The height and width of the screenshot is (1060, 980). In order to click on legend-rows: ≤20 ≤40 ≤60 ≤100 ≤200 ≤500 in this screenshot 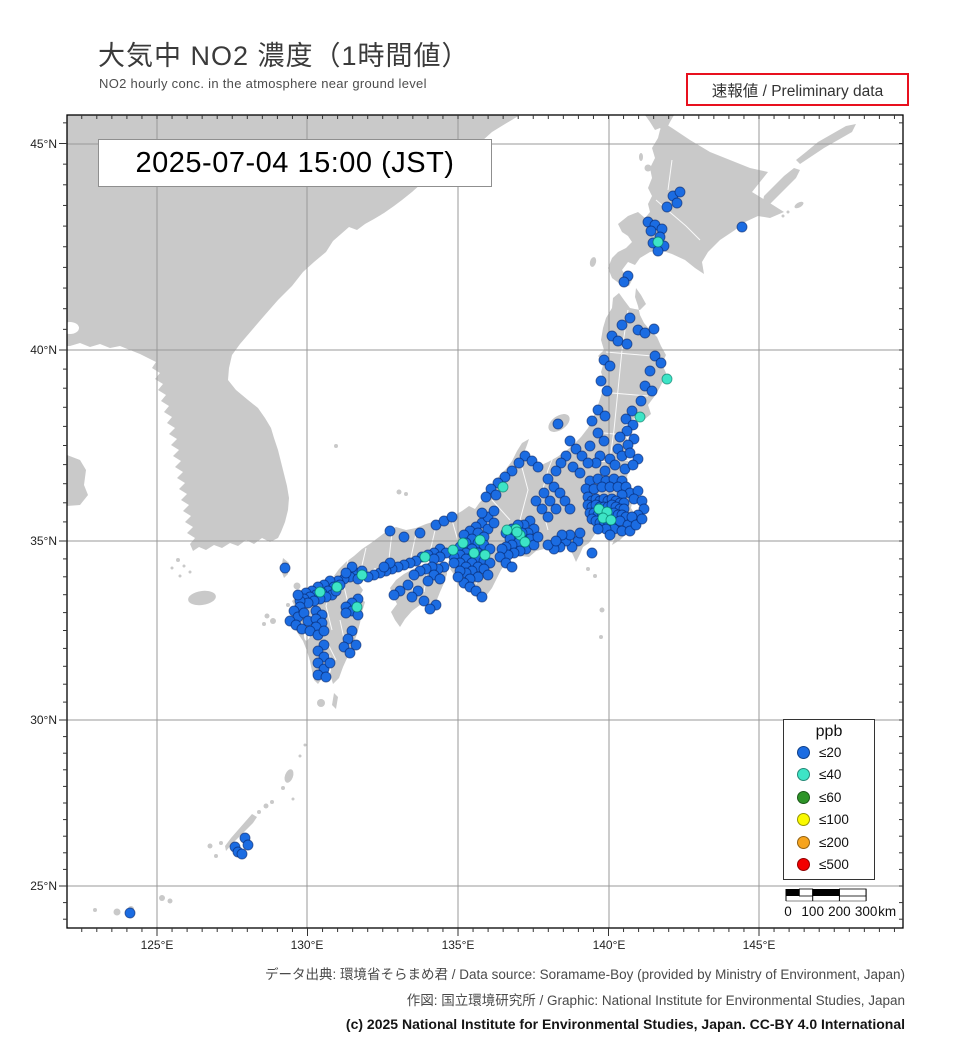, I will do `click(829, 808)`.